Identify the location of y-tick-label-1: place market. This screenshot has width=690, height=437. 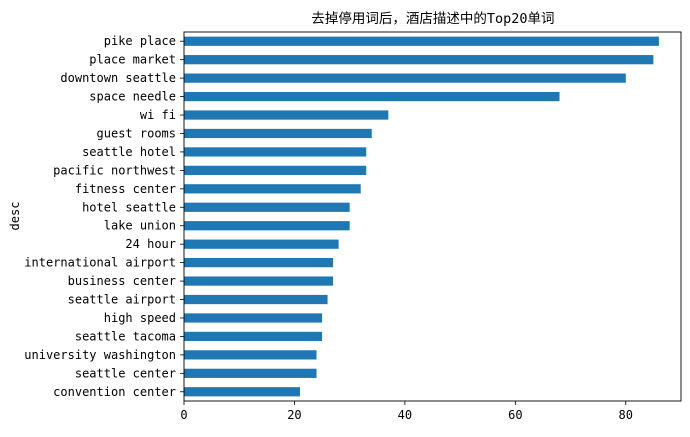
(132, 60).